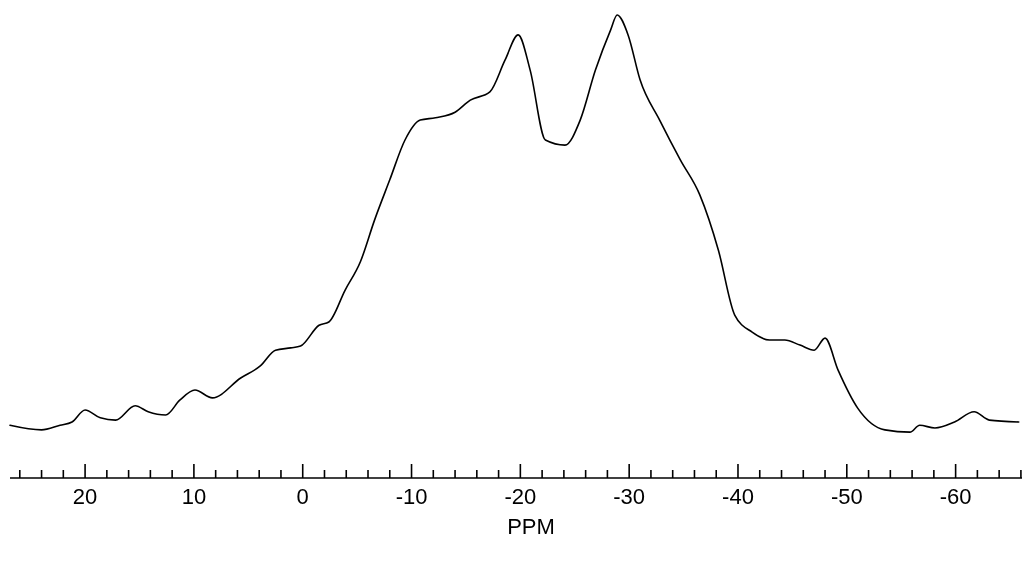 This screenshot has width=1024, height=562. Describe the element at coordinates (738, 496) in the screenshot. I see `x-tick-label: -40` at that location.